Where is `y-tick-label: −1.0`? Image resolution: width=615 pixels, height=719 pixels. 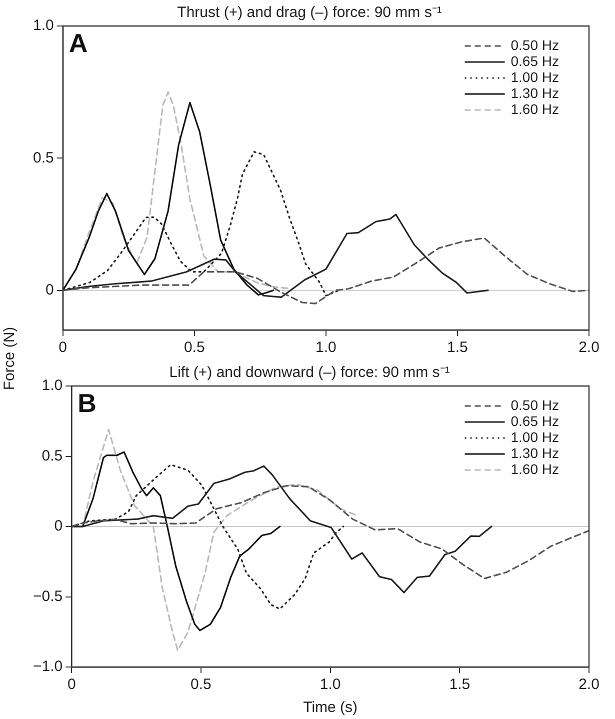
y-tick-label: −1.0 is located at coordinates (47, 667).